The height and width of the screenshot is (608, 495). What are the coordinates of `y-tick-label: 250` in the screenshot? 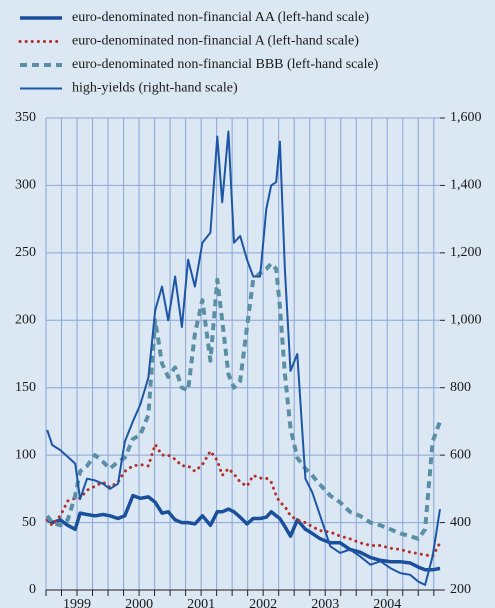 It's located at (25, 252).